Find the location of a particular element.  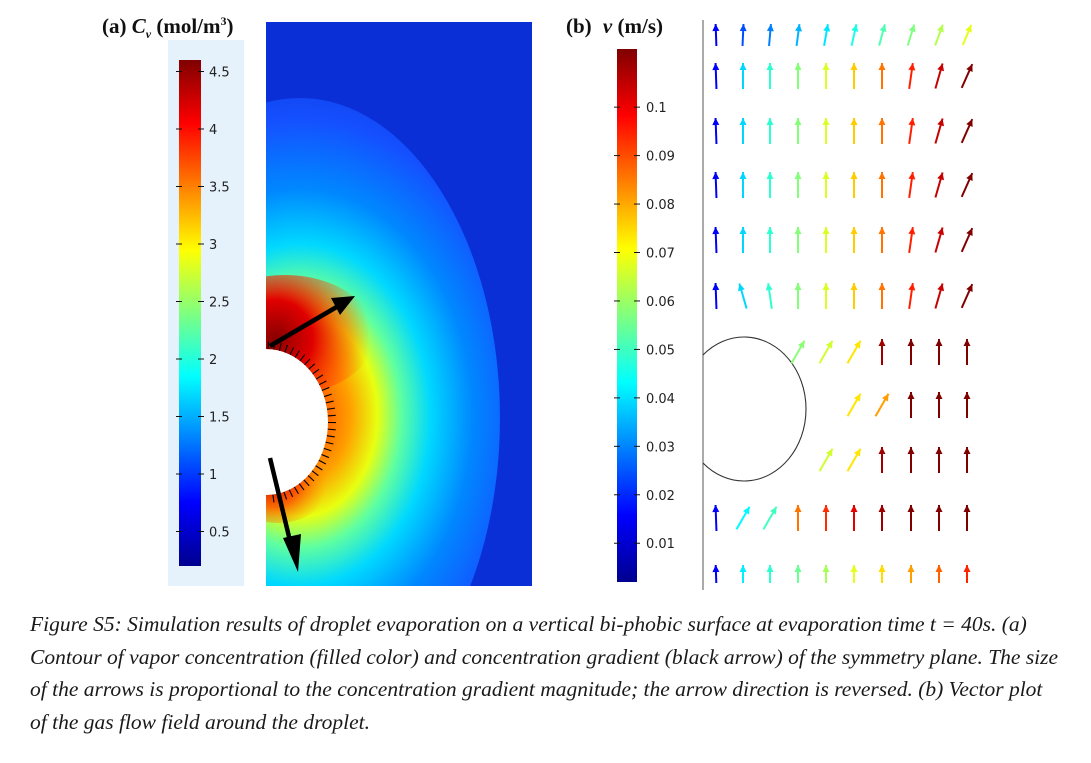

colorbar-b-tick-label: 0.03 is located at coordinates (660, 447).